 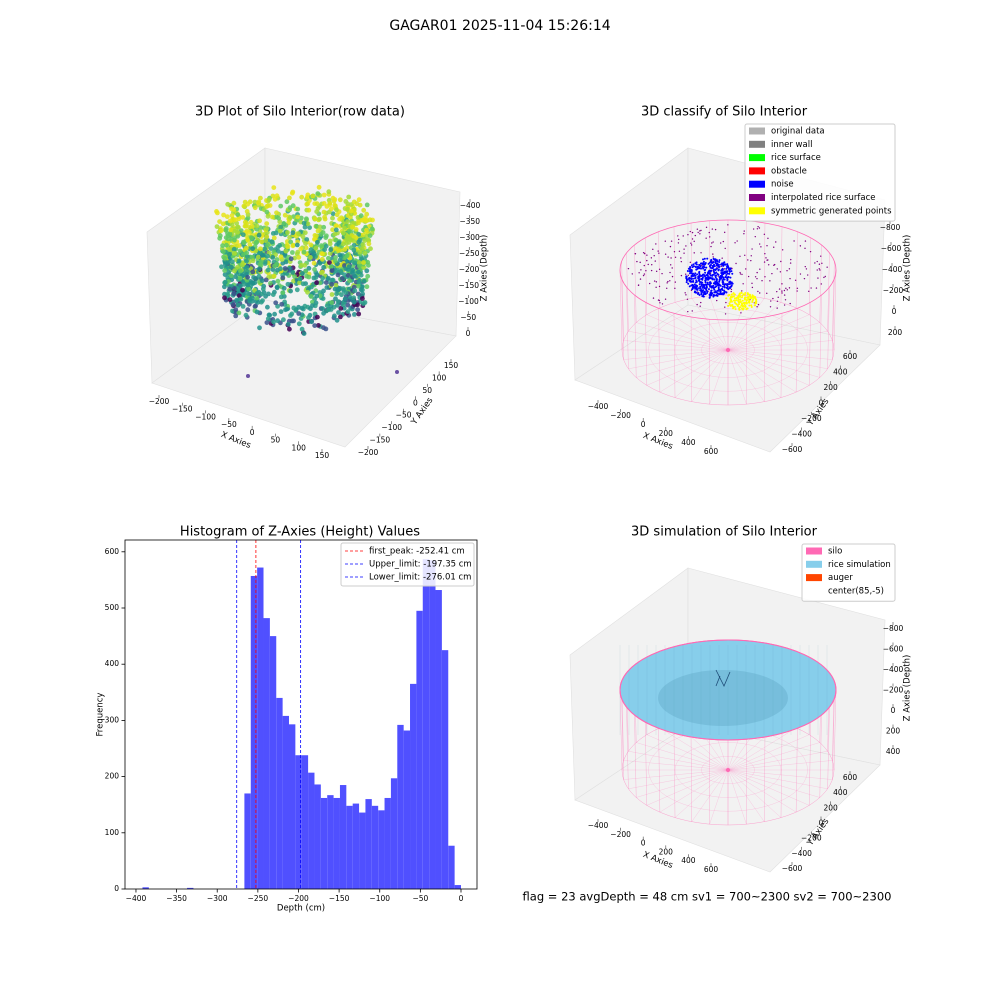 I want to click on x-axis-label: X Axies, so click(x=235, y=440).